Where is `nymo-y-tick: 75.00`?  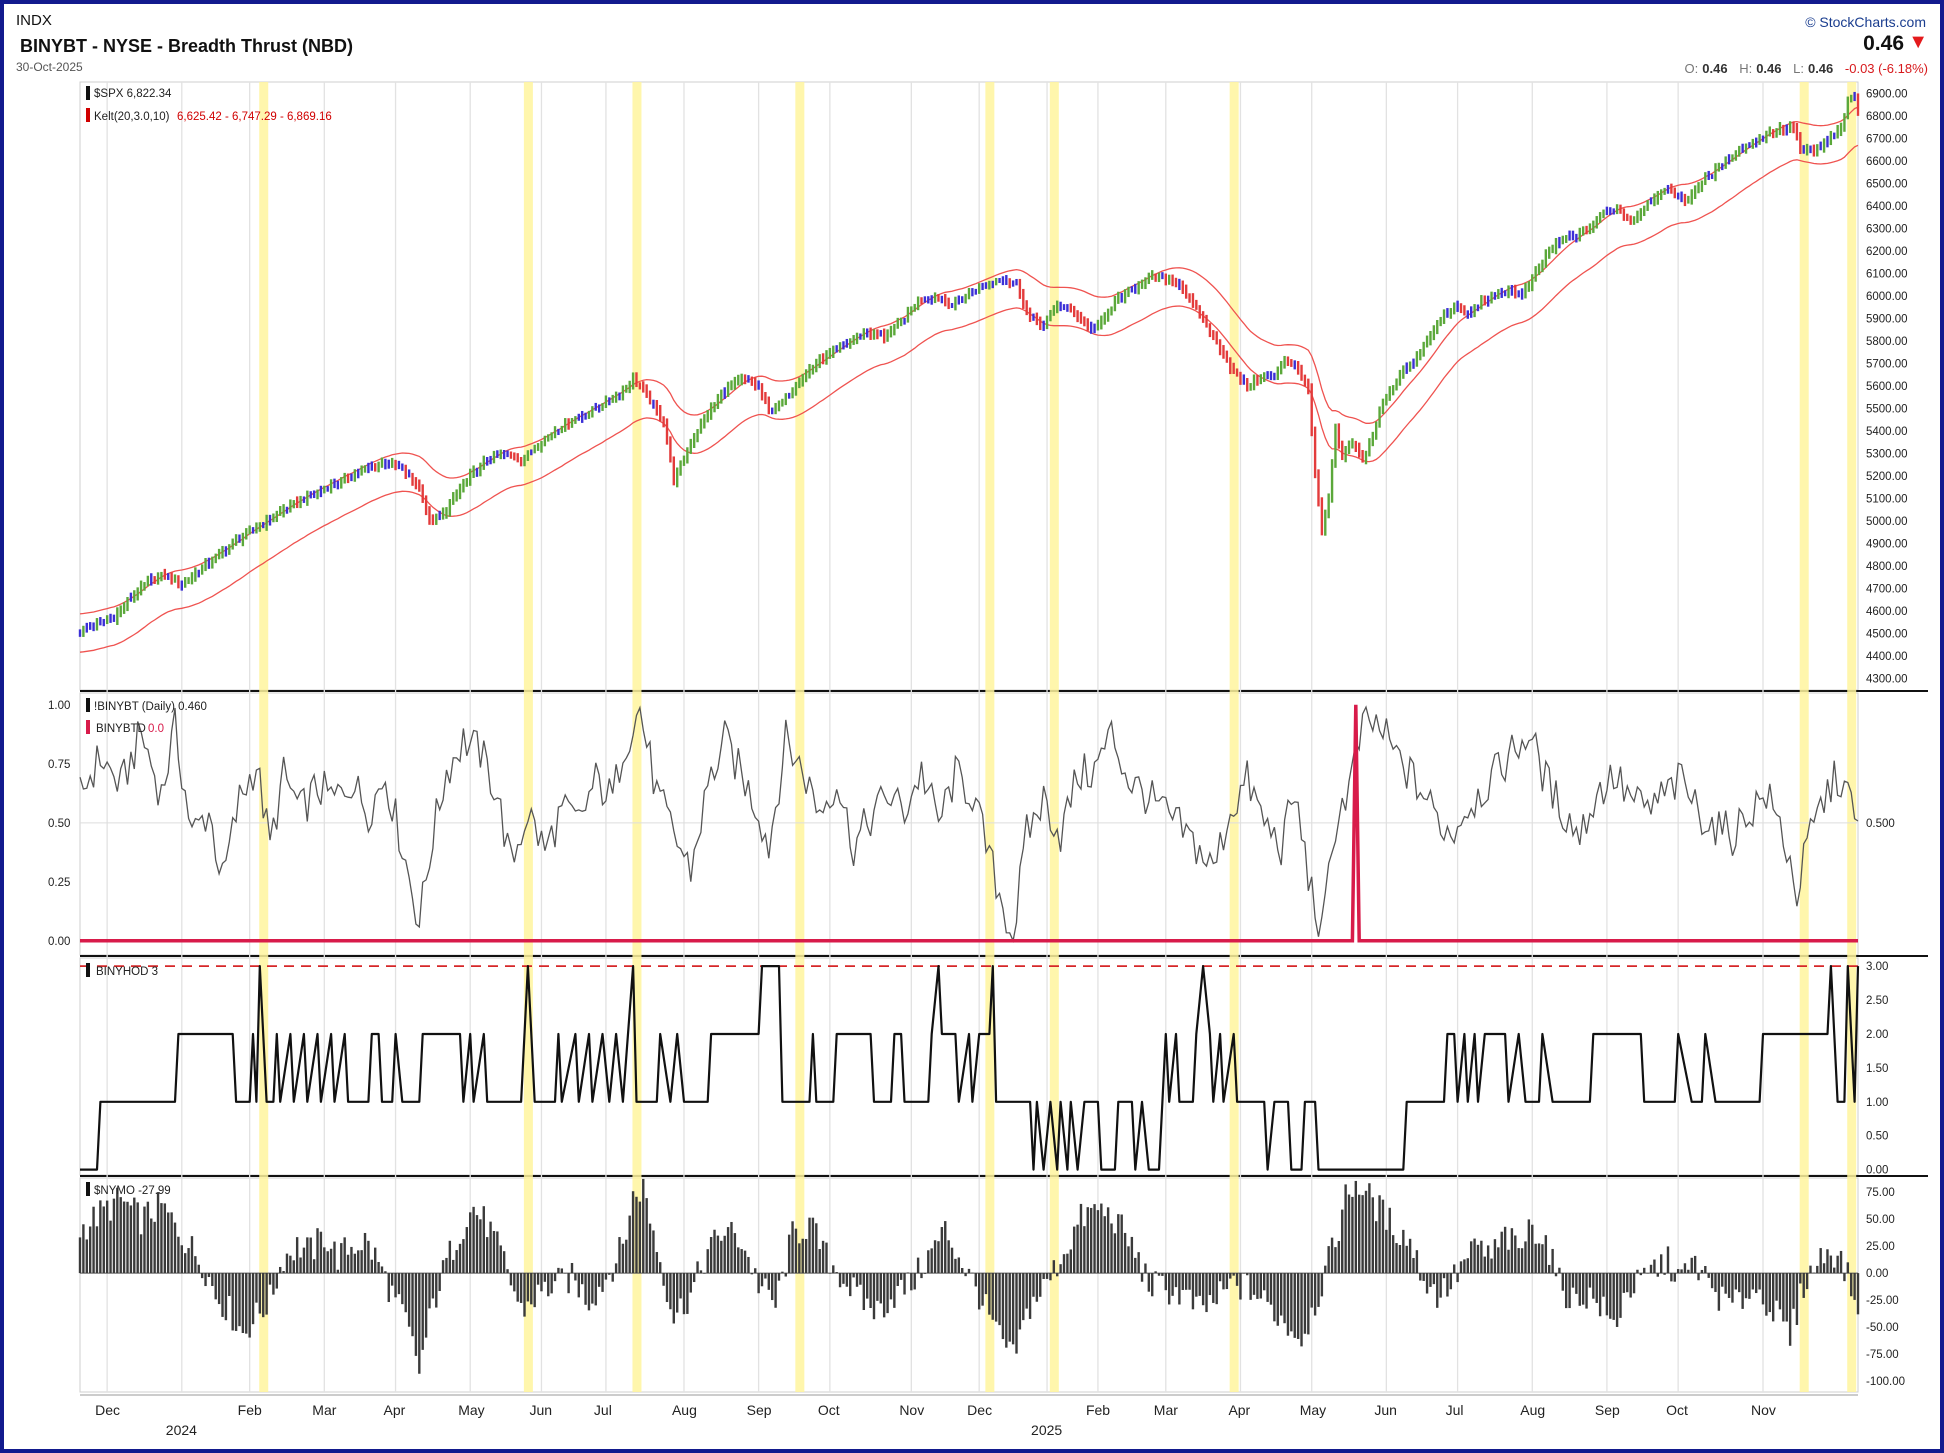
nymo-y-tick: 75.00 is located at coordinates (1880, 1193).